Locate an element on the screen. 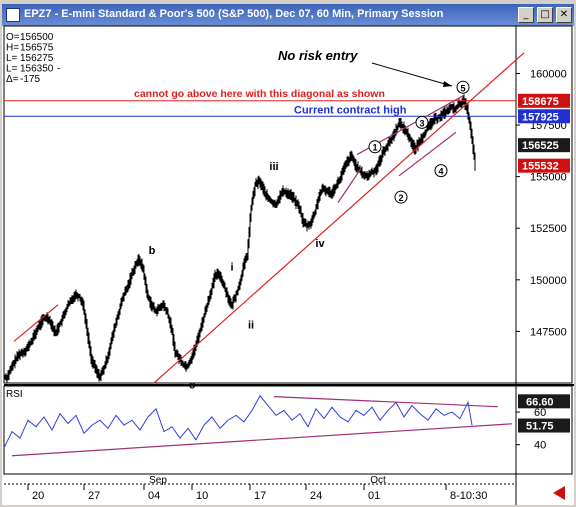 Image resolution: width=576 pixels, height=507 pixels. rsi-value-tag-label: 66.60 is located at coordinates (540, 402).